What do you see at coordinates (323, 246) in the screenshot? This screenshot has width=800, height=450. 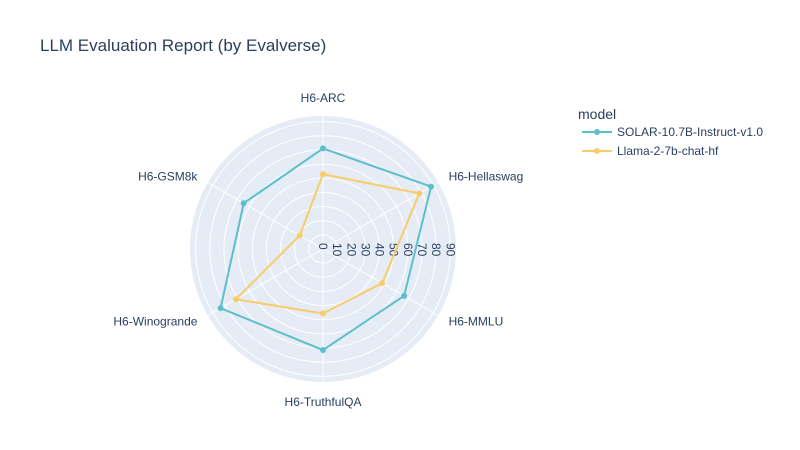 I see `radial-tick-label: 0` at bounding box center [323, 246].